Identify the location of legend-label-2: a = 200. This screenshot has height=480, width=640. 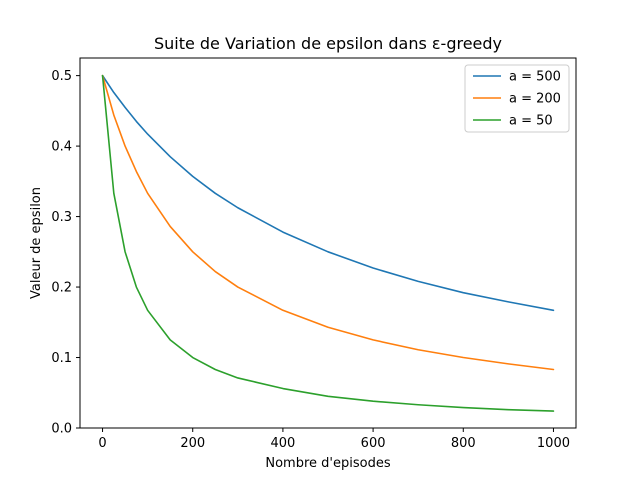
(535, 99).